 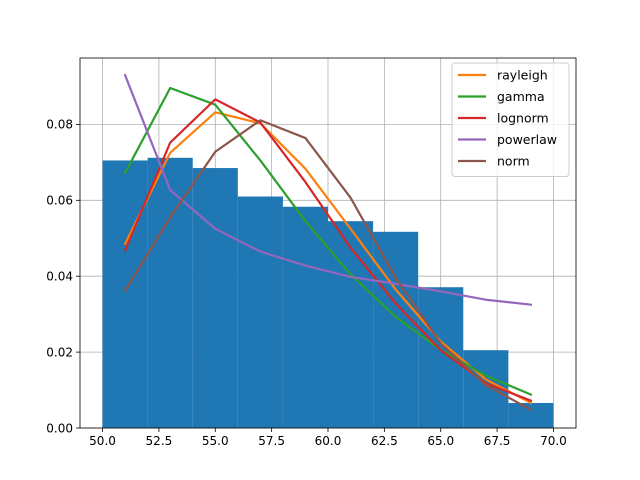 I want to click on legend-label-rayleigh: rayleigh, so click(x=522, y=75).